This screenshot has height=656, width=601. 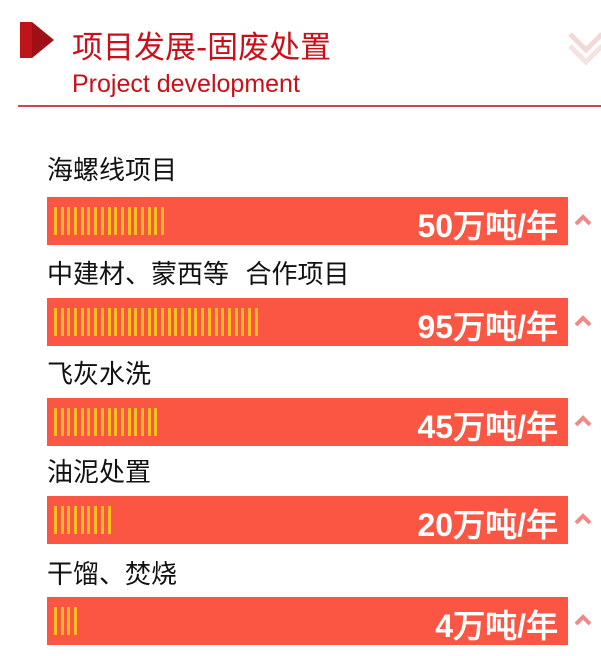 What do you see at coordinates (584, 49) in the screenshot?
I see `chevron-down-icon` at bounding box center [584, 49].